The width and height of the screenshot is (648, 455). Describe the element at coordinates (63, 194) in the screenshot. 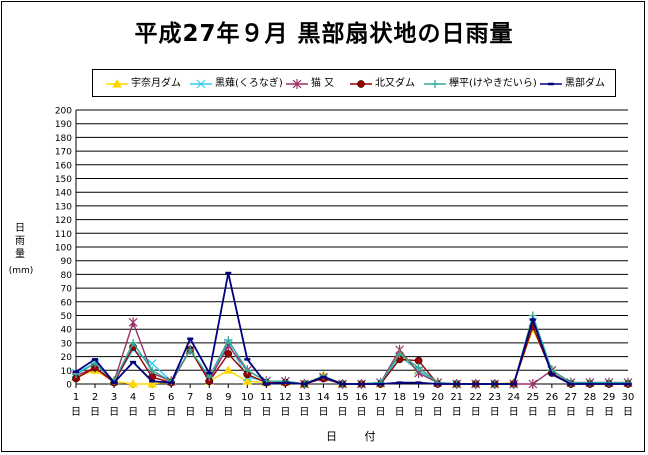

I see `y-tick-label: 140` at that location.